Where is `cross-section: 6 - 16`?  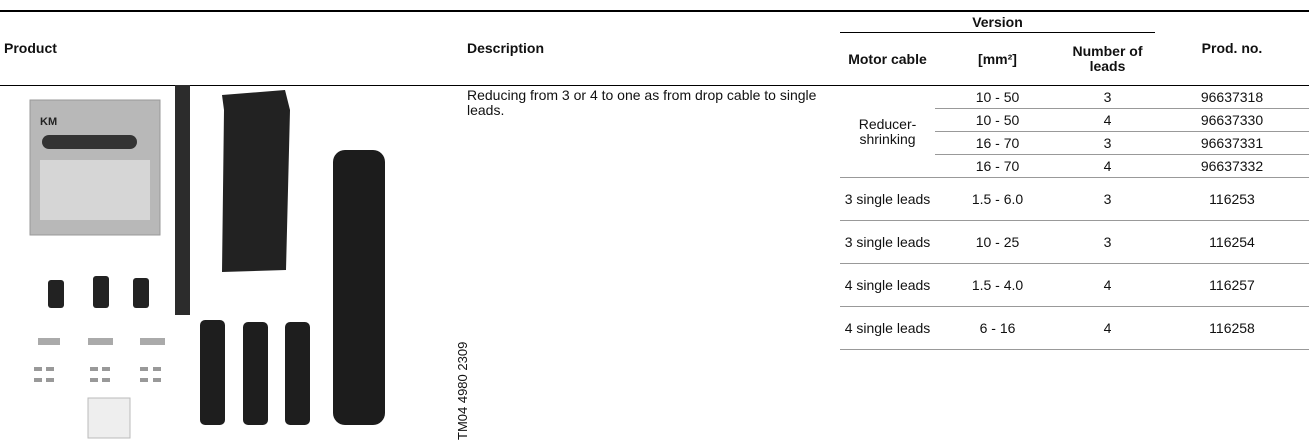 cross-section: 6 - 16 is located at coordinates (997, 328).